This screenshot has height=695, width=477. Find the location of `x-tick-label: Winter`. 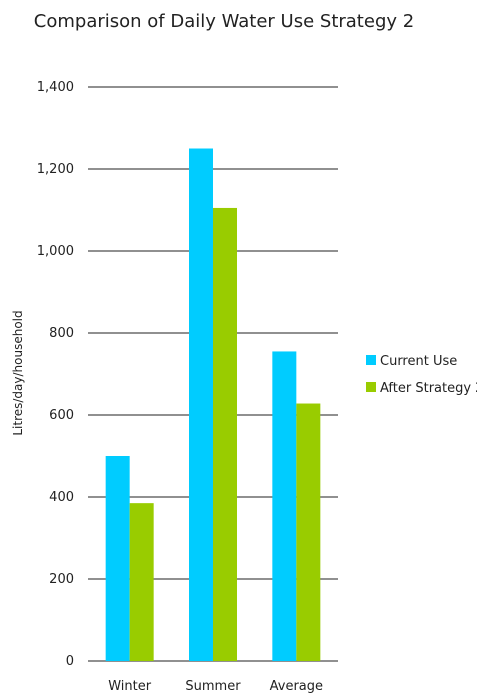

x-tick-label: Winter is located at coordinates (130, 686).